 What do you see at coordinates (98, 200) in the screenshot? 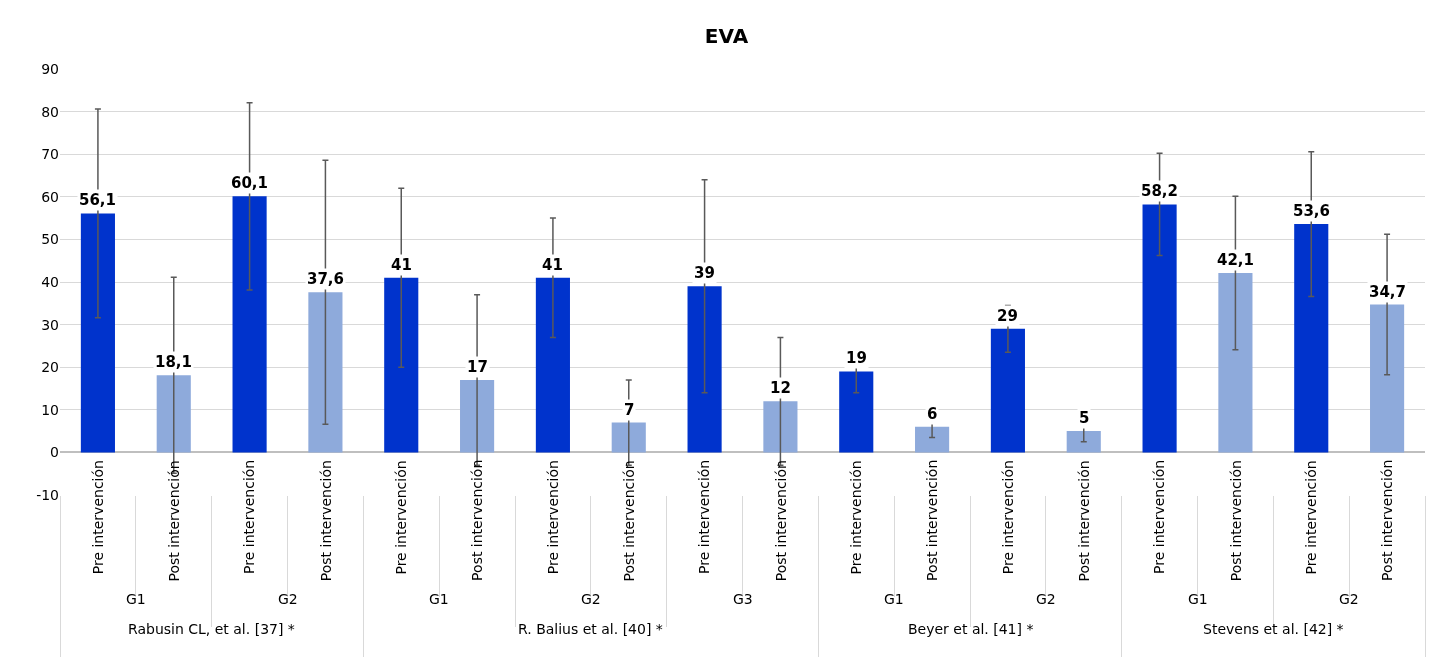
I see `data-label: 56,1` at bounding box center [98, 200].